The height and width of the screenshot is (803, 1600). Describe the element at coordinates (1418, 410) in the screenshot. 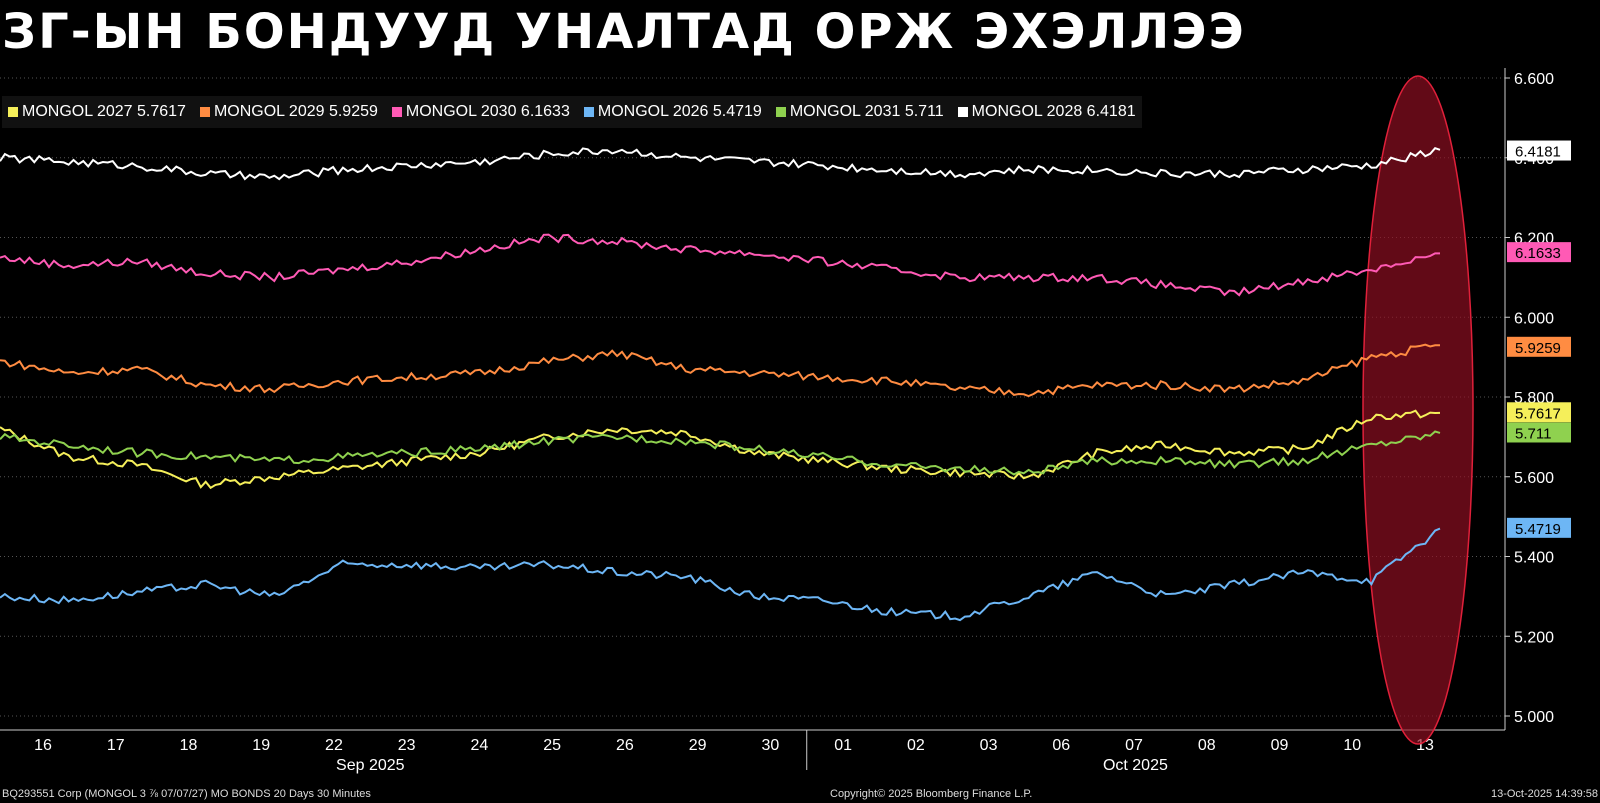

I see `highlight-ellipse` at that location.